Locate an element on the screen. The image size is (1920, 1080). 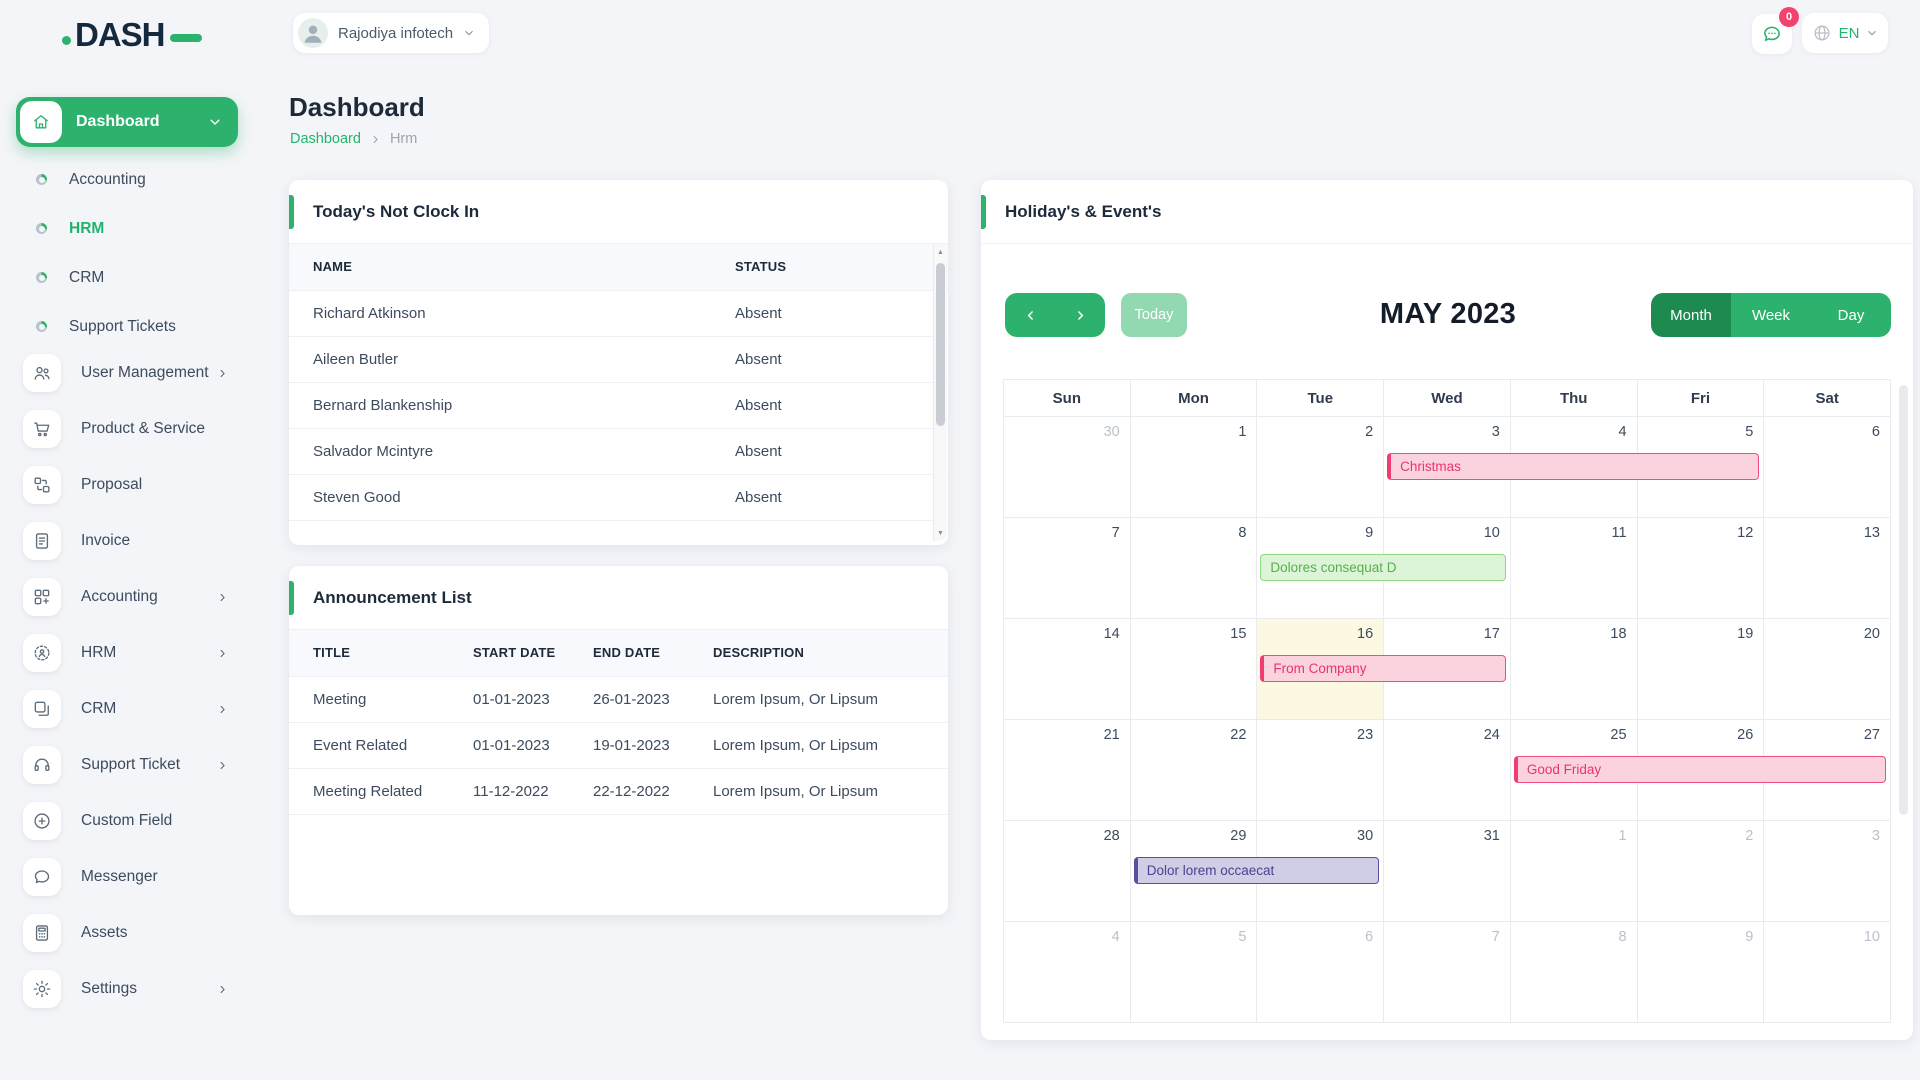
calendar-day: 11 is located at coordinates (1574, 568).